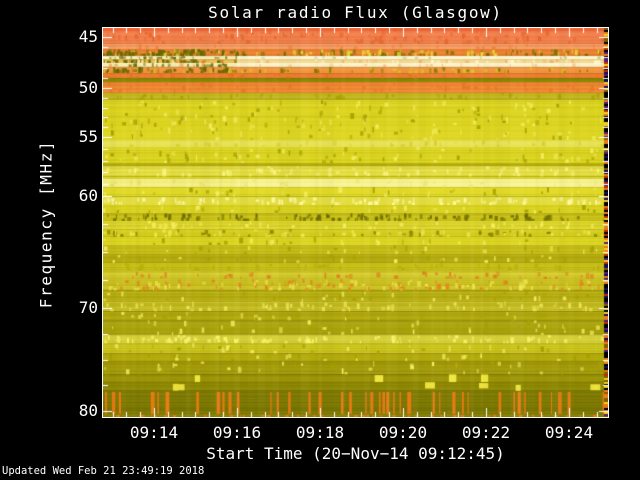 The image size is (640, 480). What do you see at coordinates (569, 432) in the screenshot?
I see `x-tick-label-0924: 09:24` at bounding box center [569, 432].